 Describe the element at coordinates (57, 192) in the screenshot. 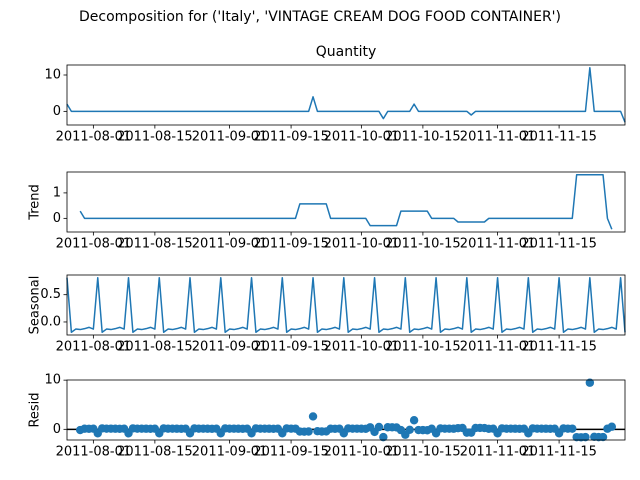

I see `y-tick-label: 1` at that location.